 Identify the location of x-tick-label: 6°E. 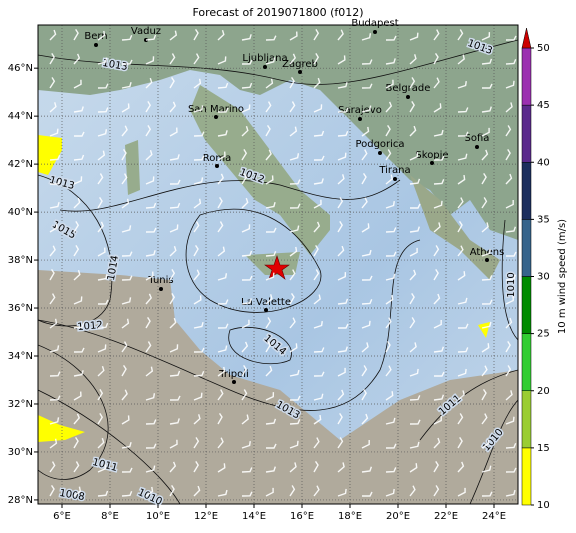
(62, 516).